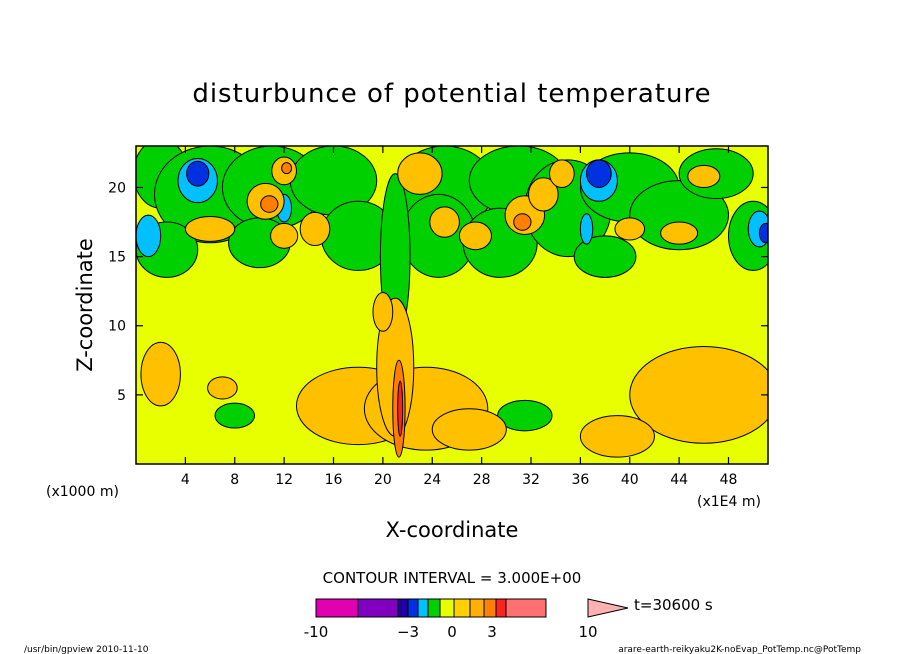 Image resolution: width=904 pixels, height=654 pixels. Describe the element at coordinates (334, 480) in the screenshot. I see `x-tick-label-3: 16` at that location.